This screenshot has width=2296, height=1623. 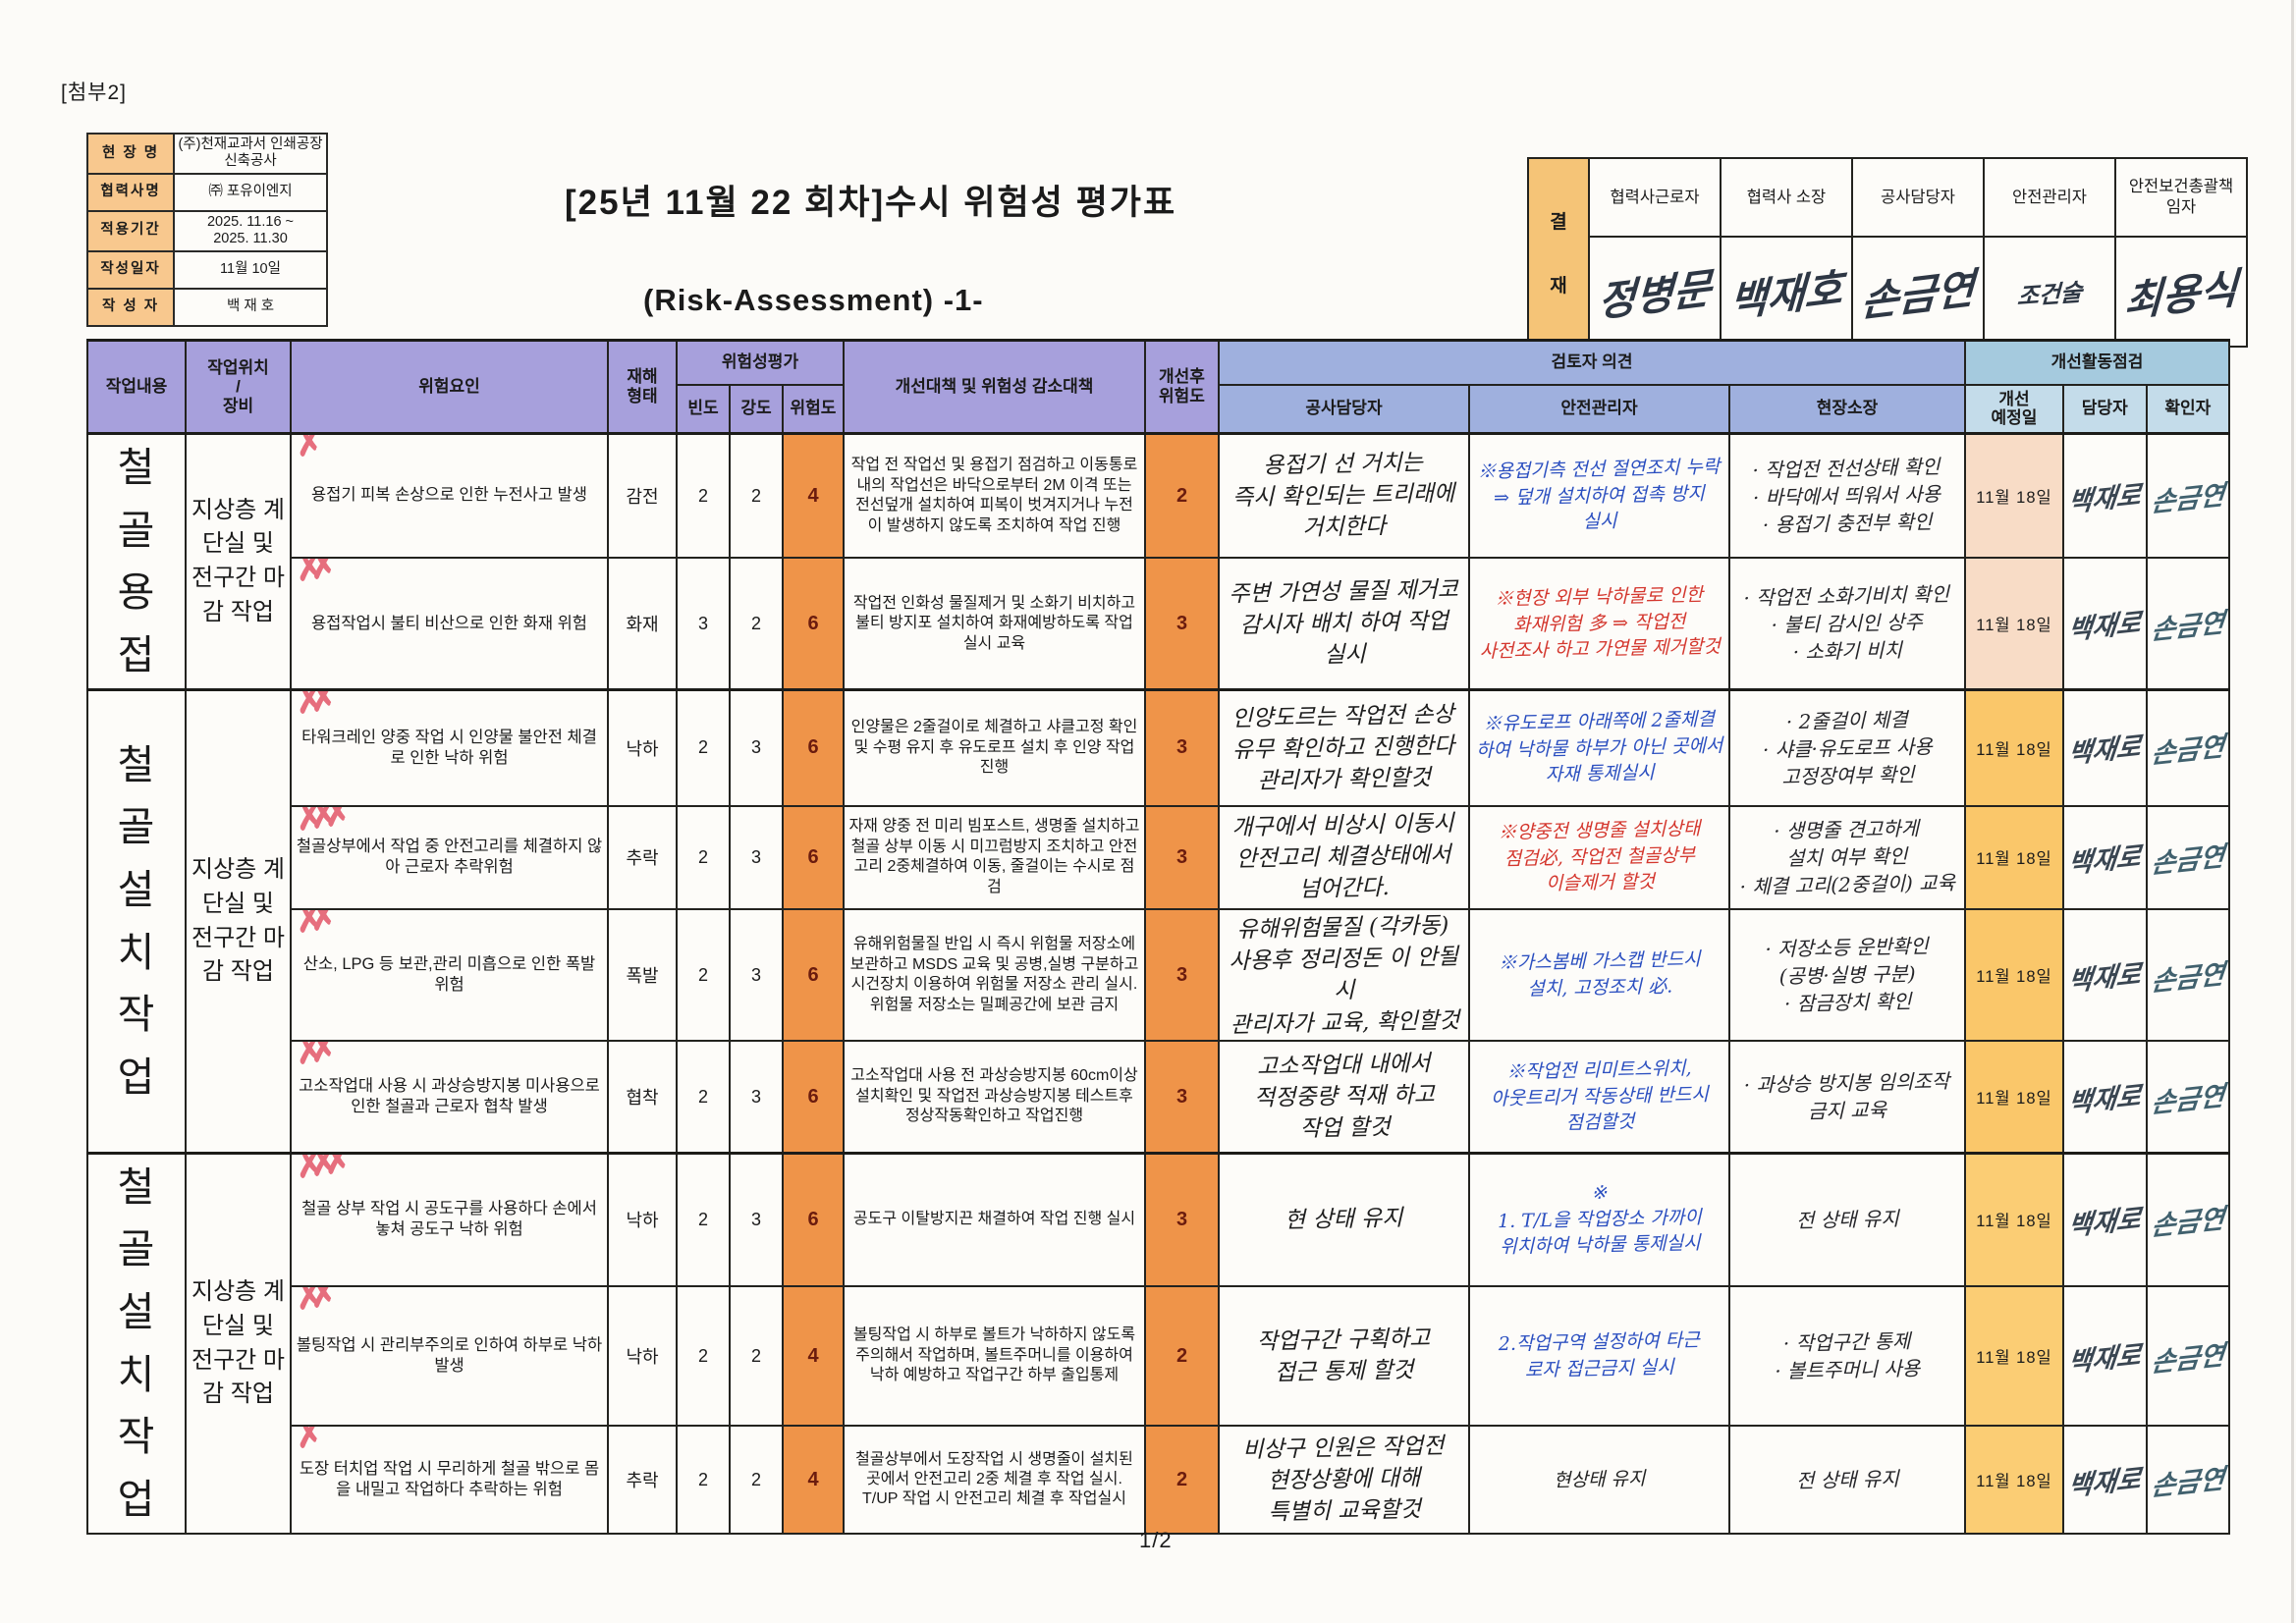 I want to click on work-location: 지상층 계단실 및 전구간 마감 작업, so click(x=238, y=921).